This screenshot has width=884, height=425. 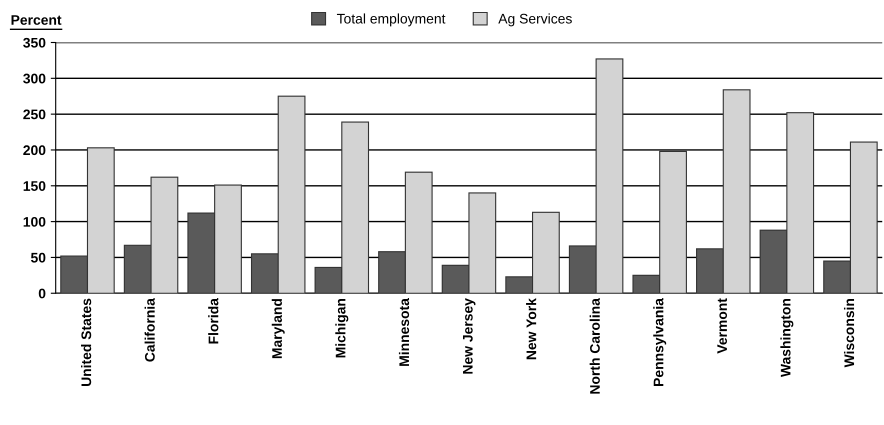 I want to click on y-tick-label: 50, so click(x=38, y=257).